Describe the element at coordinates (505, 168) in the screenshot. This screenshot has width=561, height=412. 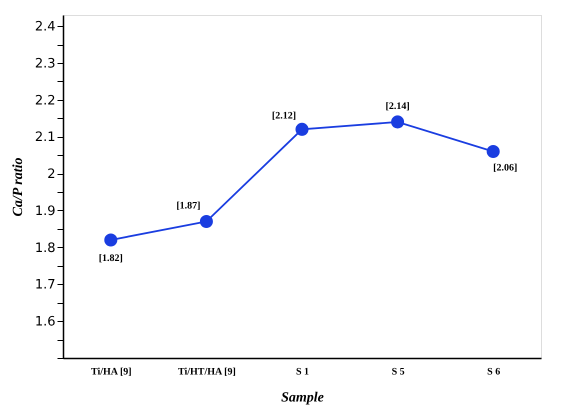
I see `data-label: [2.06]` at that location.